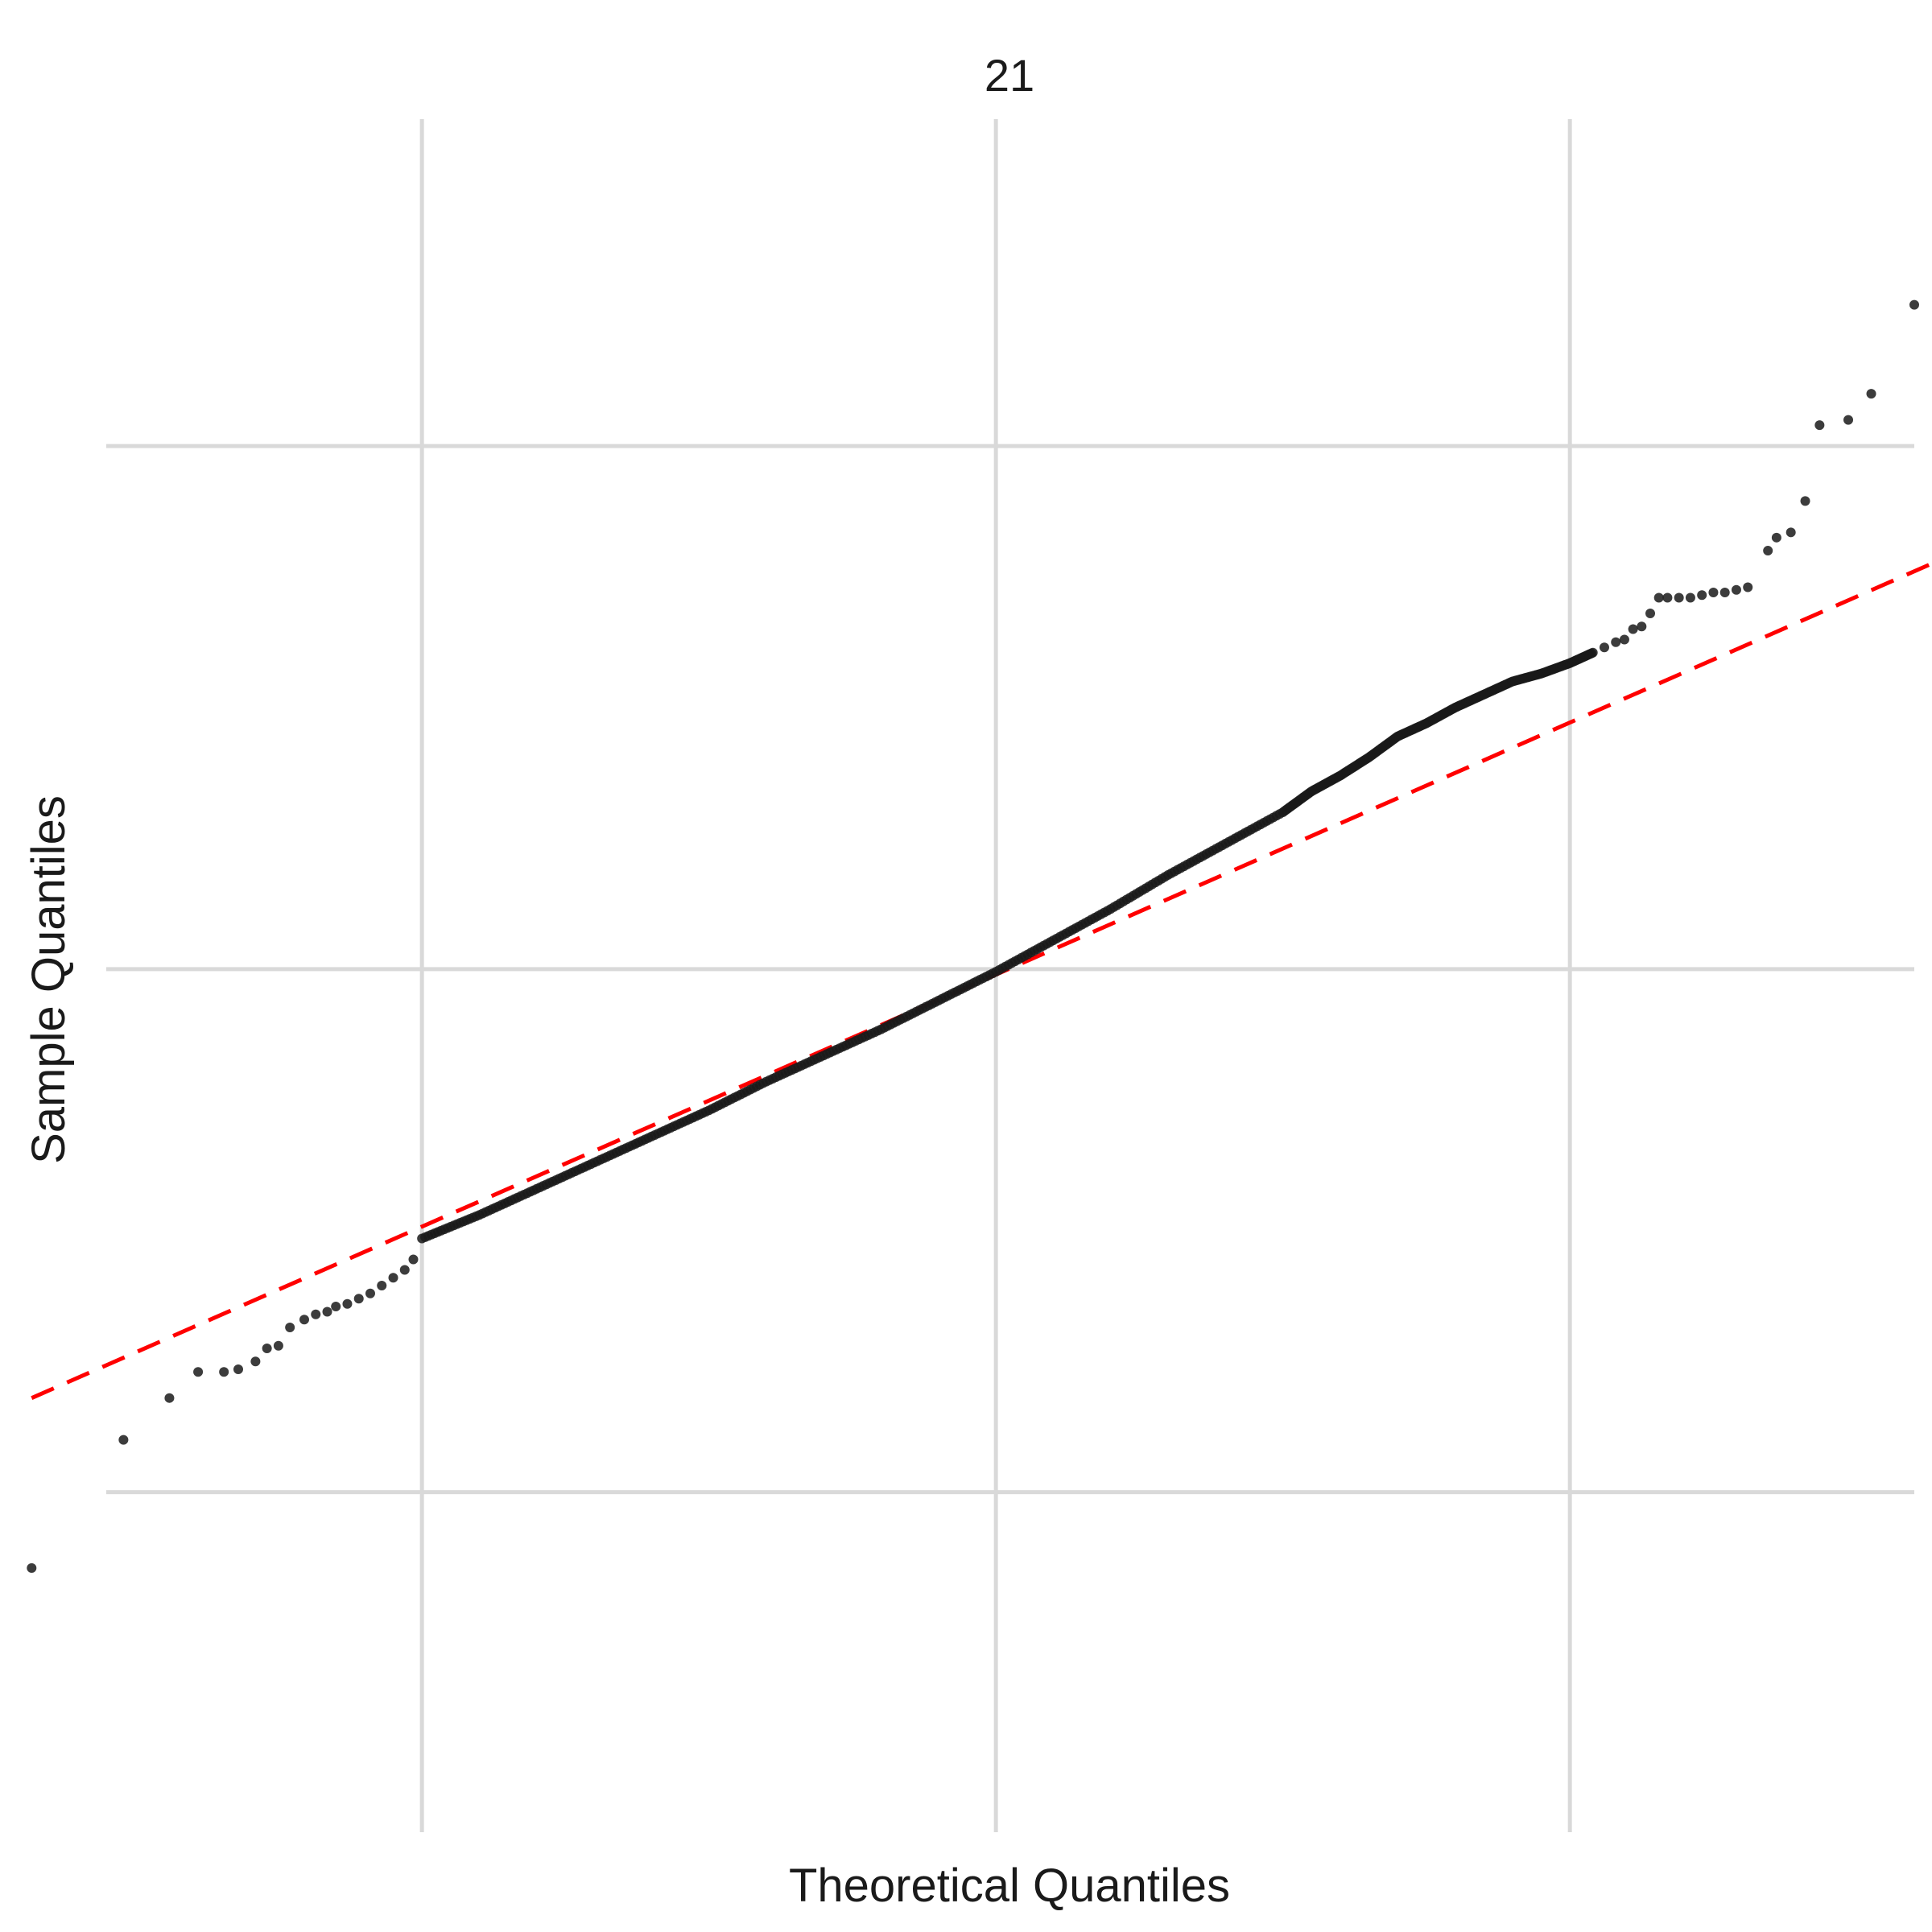 Image resolution: width=1932 pixels, height=1932 pixels. Describe the element at coordinates (1009, 1886) in the screenshot. I see `x-axis-label: Theoretical Quantiles` at that location.